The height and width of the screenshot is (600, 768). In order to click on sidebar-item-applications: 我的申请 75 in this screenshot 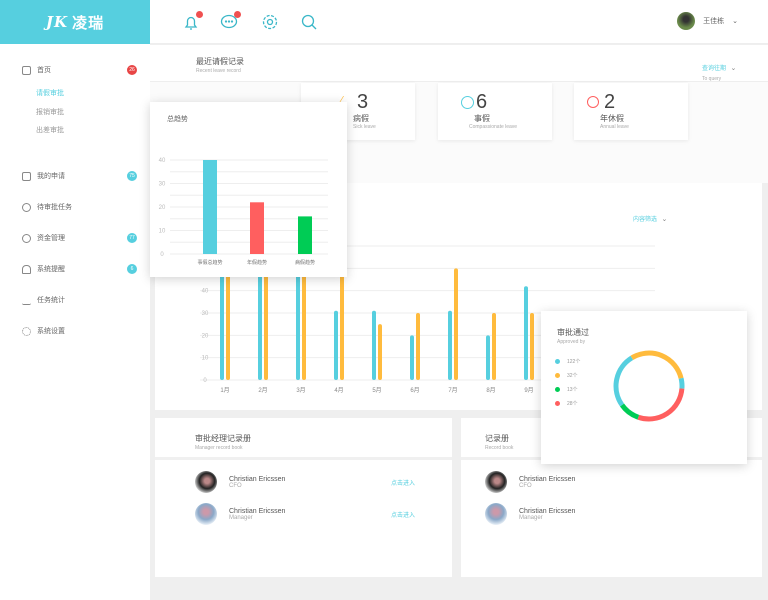, I will do `click(79, 176)`.